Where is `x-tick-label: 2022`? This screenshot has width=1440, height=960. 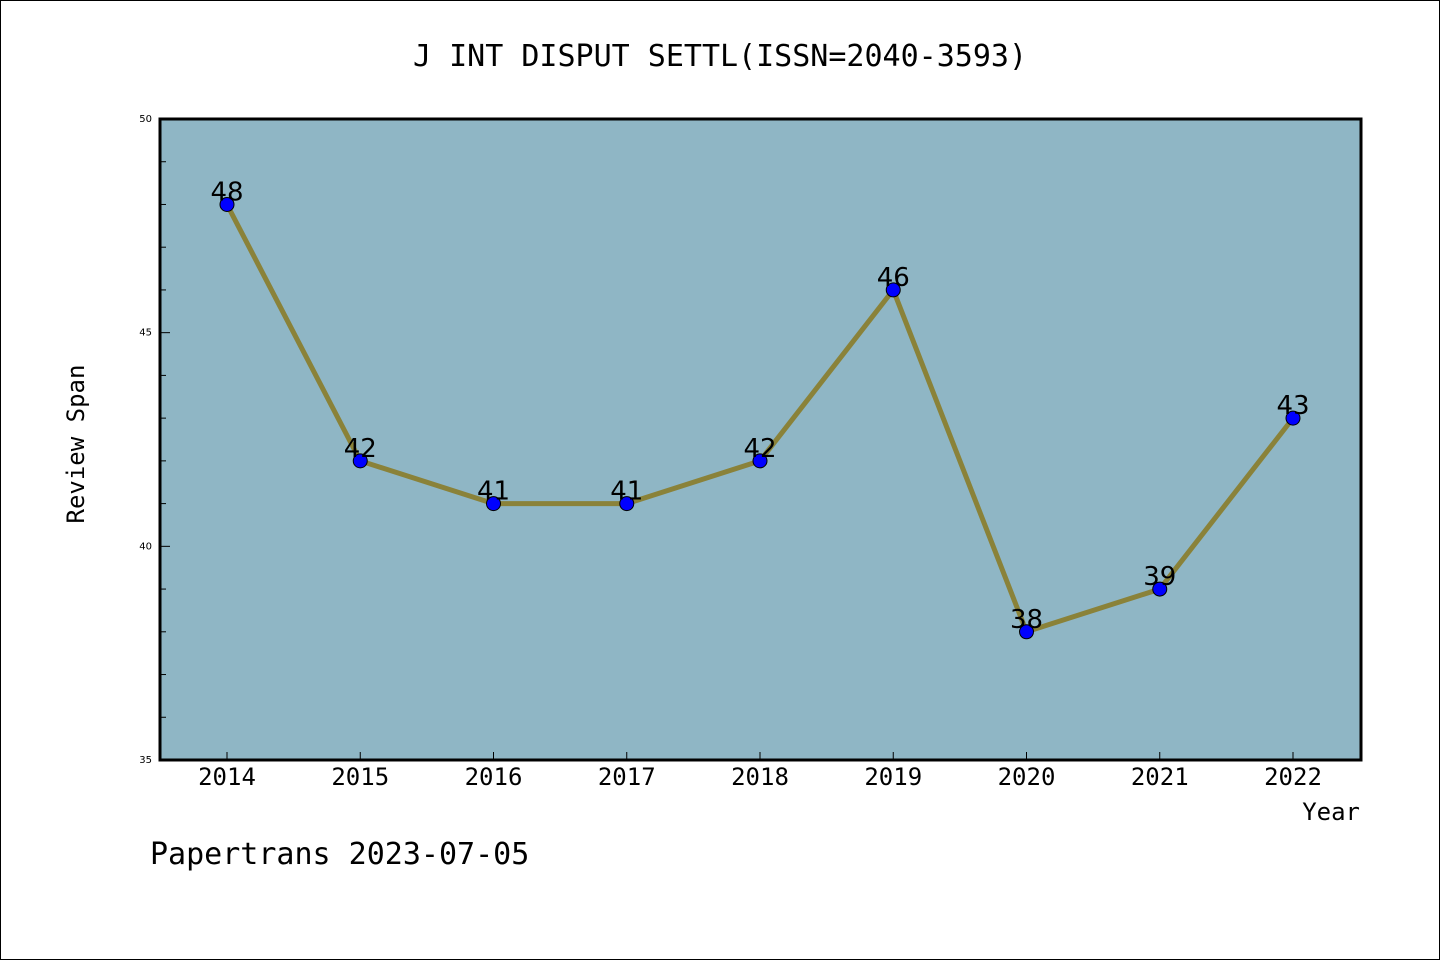
x-tick-label: 2022 is located at coordinates (1293, 777).